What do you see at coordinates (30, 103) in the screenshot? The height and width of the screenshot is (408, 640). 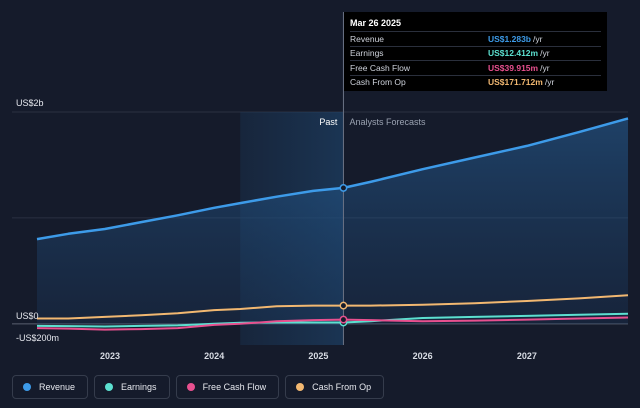 I see `y-tick-label: US$2b` at bounding box center [30, 103].